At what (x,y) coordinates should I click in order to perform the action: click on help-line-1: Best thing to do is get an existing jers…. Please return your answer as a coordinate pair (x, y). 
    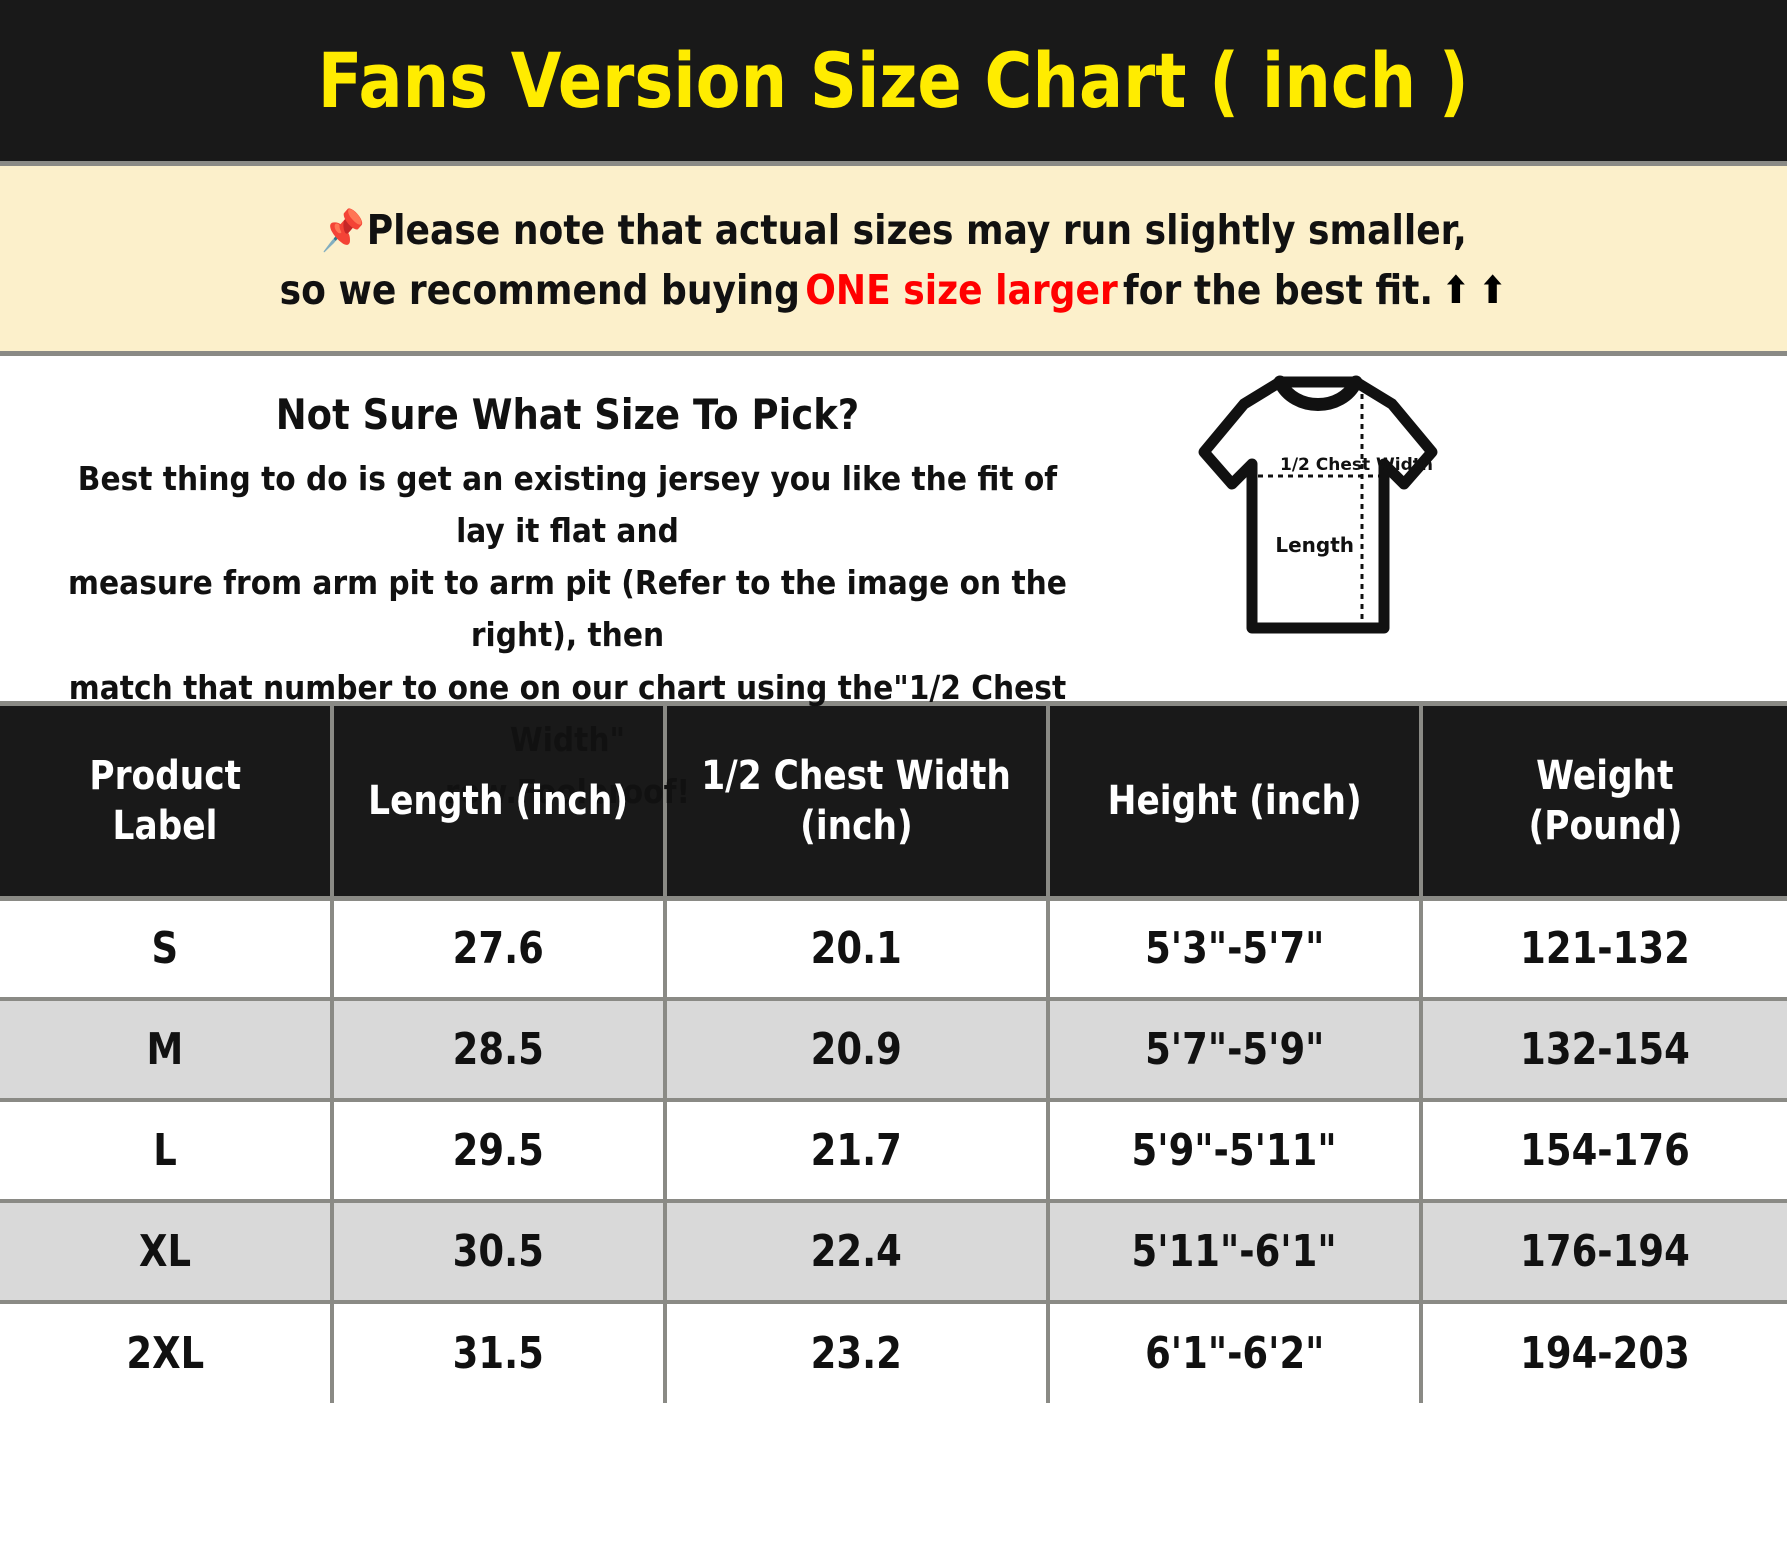
    Looking at the image, I should click on (567, 505).